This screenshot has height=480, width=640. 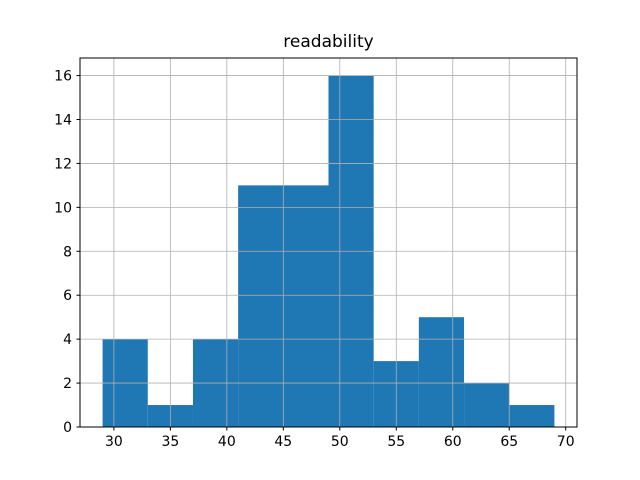 What do you see at coordinates (63, 77) in the screenshot?
I see `y-tick-label: 16` at bounding box center [63, 77].